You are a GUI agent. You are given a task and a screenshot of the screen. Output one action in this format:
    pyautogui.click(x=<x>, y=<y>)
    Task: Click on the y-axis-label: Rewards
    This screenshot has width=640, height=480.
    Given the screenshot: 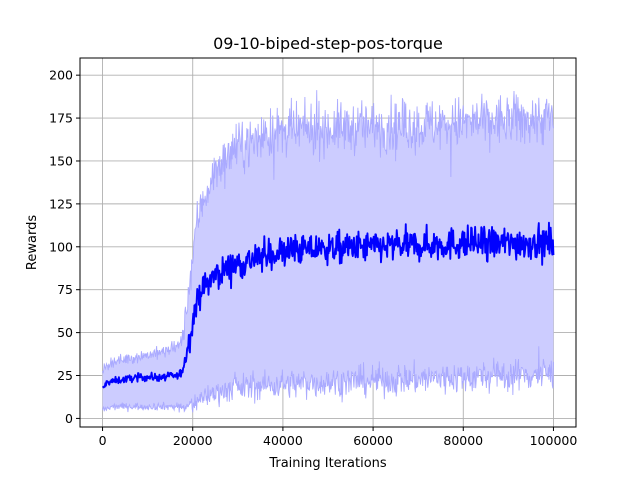 What is the action you would take?
    pyautogui.click(x=32, y=242)
    